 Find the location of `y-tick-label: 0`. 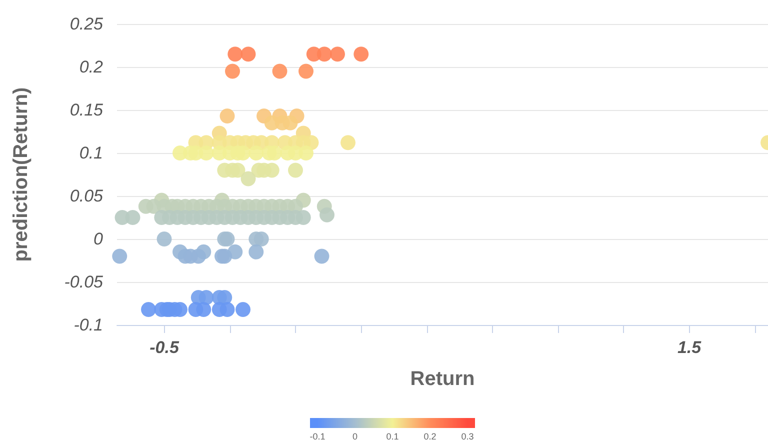

y-tick-label: 0 is located at coordinates (99, 239).